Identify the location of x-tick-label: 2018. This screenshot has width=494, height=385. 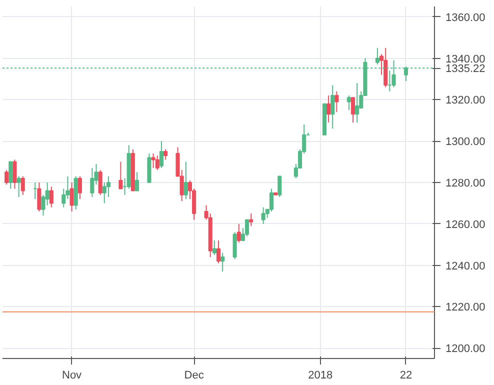
(320, 376).